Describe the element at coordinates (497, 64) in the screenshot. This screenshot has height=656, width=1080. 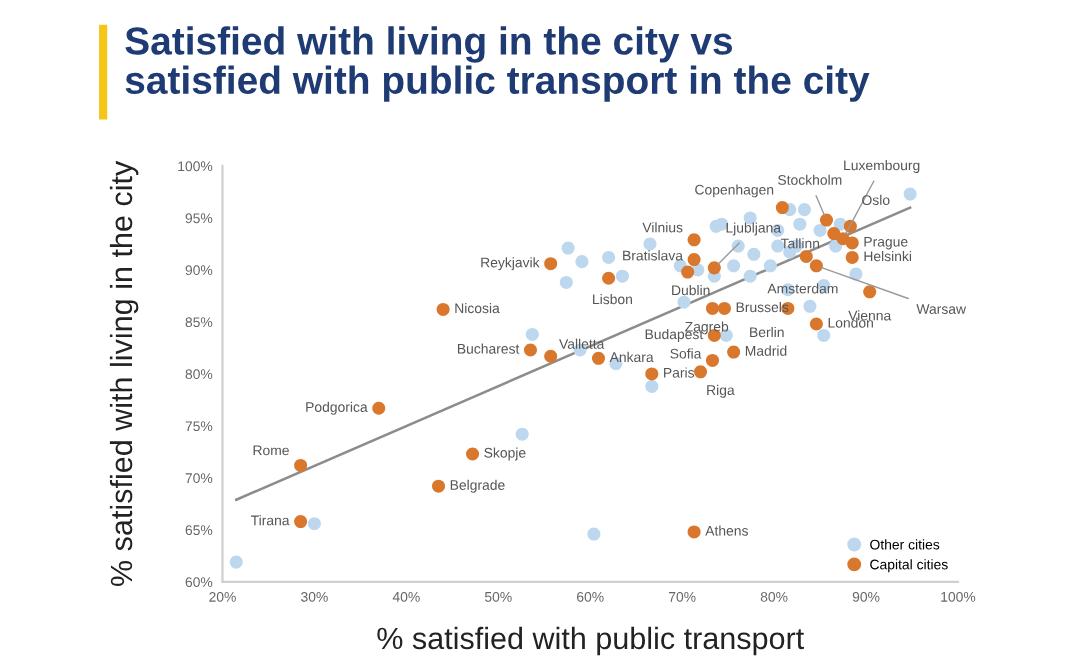
I see `chart-title: Satisfied with living in the city vs satisfied with public transport in the city` at that location.